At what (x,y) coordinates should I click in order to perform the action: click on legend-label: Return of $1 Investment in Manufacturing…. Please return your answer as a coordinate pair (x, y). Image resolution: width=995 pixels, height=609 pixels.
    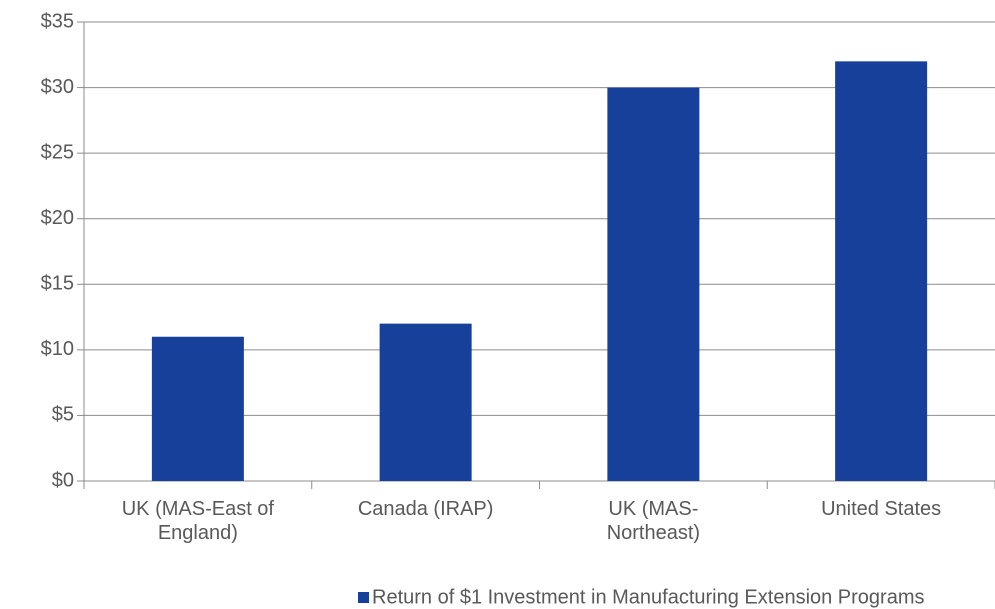
    Looking at the image, I should click on (648, 597).